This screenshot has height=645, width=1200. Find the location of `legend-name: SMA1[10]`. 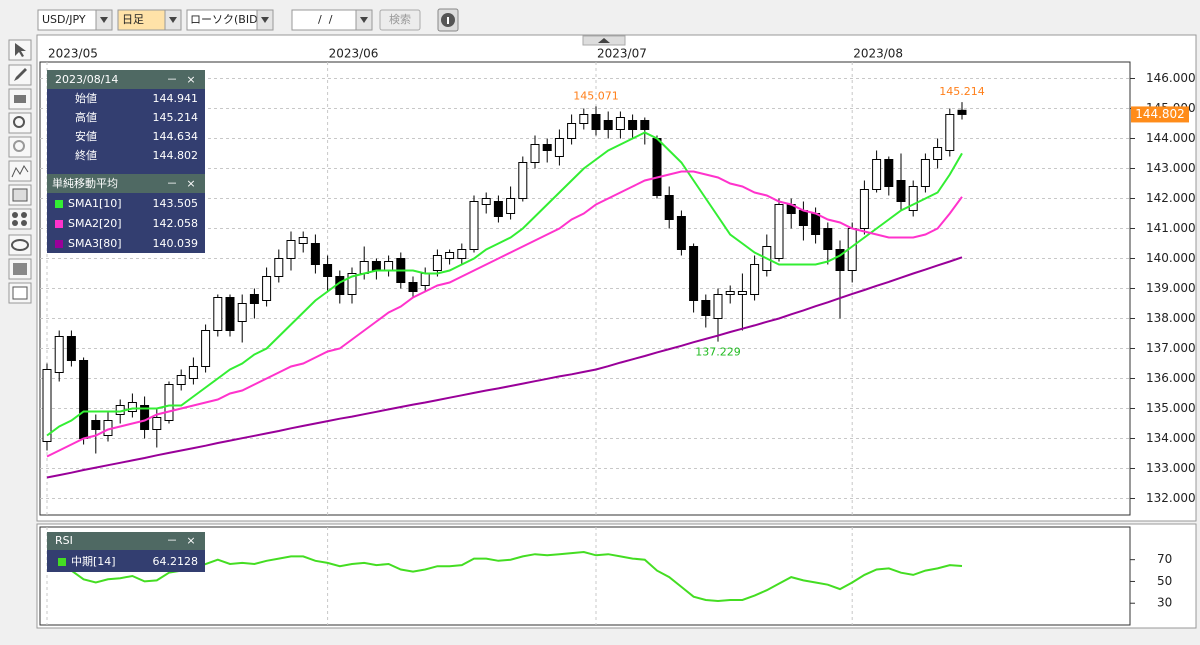

legend-name: SMA1[10] is located at coordinates (95, 203).